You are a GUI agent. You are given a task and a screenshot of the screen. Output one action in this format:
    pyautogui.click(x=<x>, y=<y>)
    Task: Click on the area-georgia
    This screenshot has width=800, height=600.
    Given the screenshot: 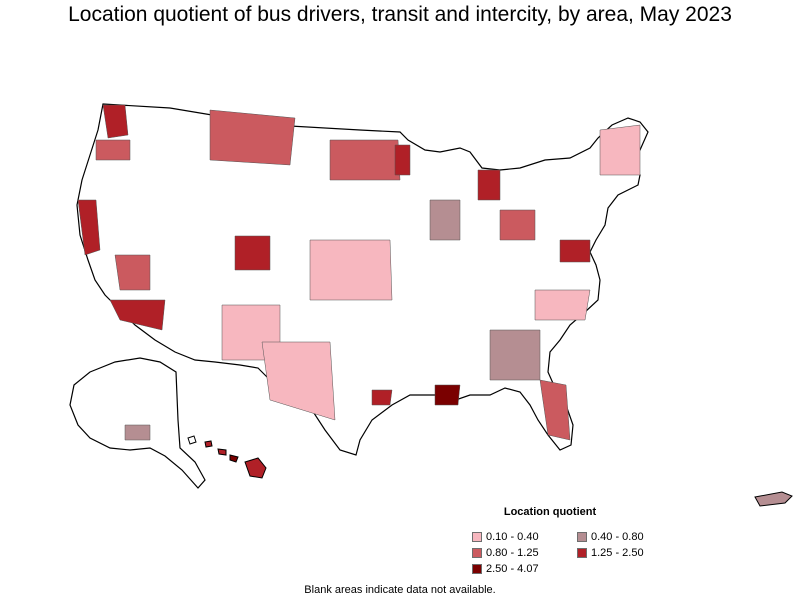 What is the action you would take?
    pyautogui.click(x=515, y=355)
    